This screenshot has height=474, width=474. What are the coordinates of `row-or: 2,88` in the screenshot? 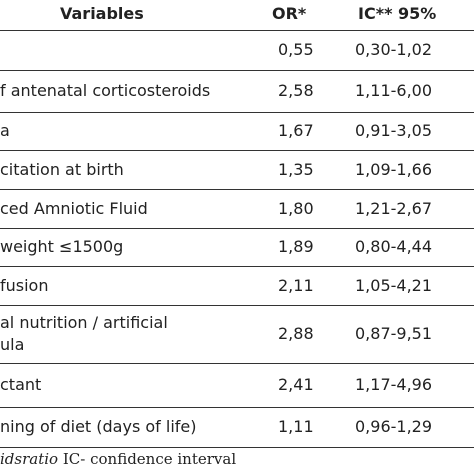 It's located at (296, 333).